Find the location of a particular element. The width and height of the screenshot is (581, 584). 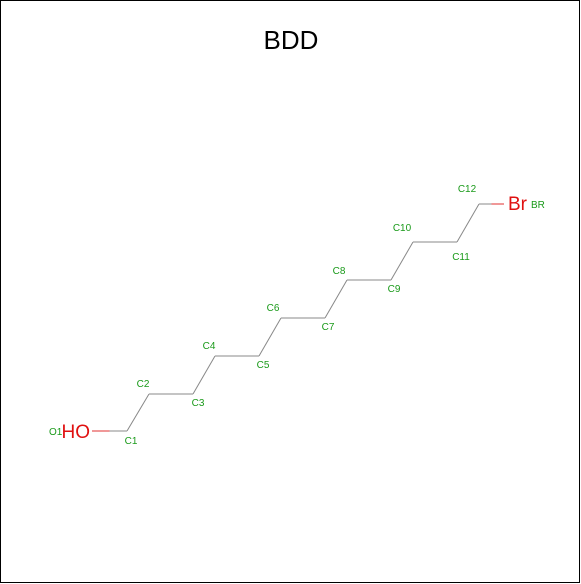

atom-label-c7: C7 is located at coordinates (328, 327).